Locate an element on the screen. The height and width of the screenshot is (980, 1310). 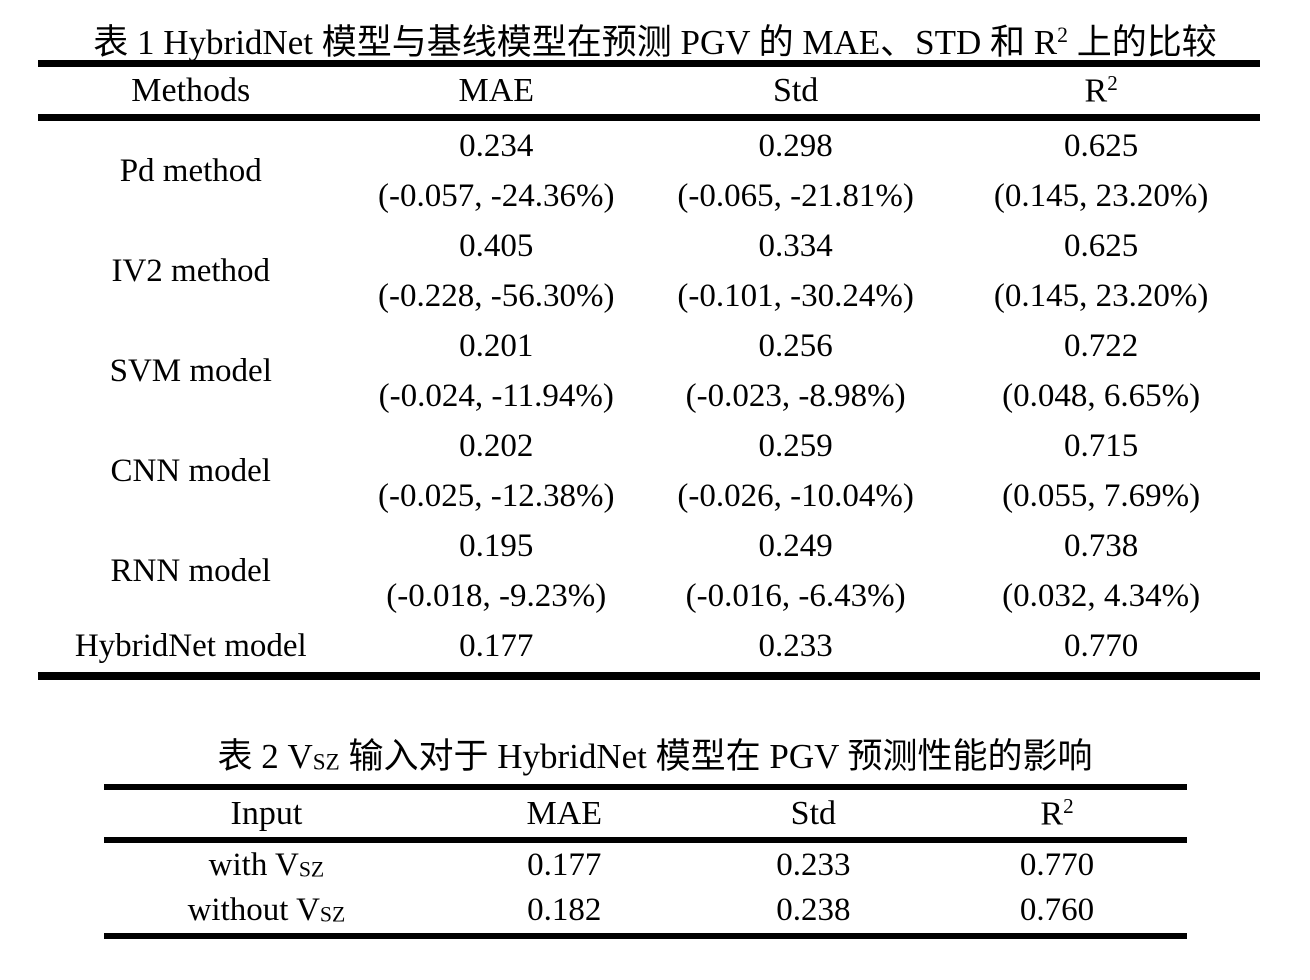
r2-delta: (0.055, 7.69%) is located at coordinates (1101, 496).